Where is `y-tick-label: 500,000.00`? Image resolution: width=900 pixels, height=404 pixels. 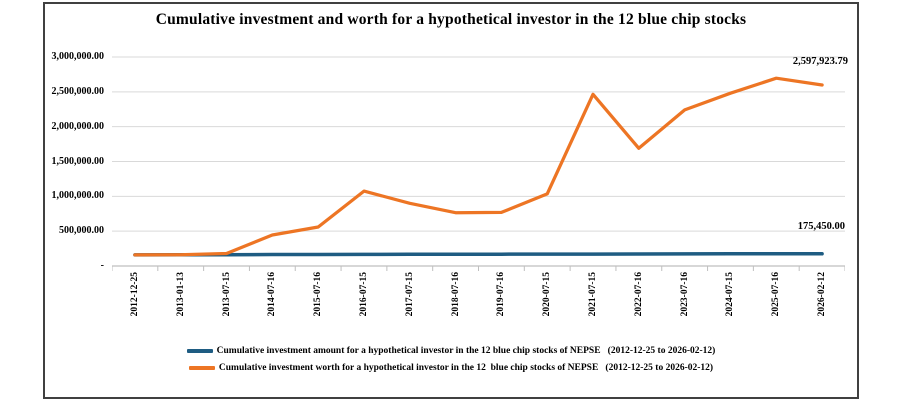 y-tick-label: 500,000.00 is located at coordinates (81, 231).